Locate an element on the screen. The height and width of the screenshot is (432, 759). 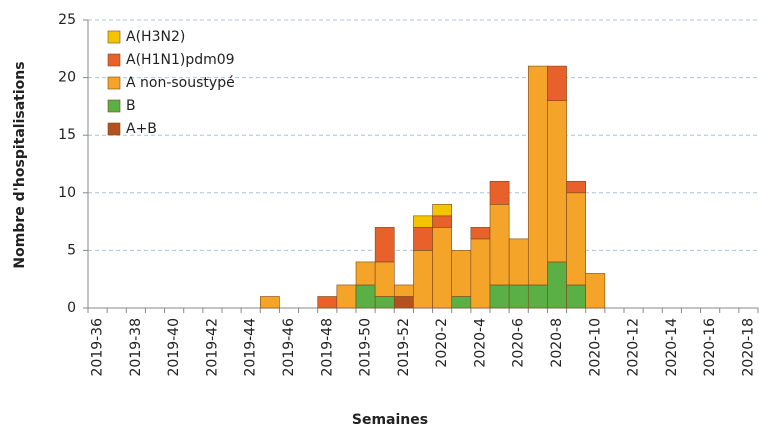
x-tick-label: 2019-46 is located at coordinates (289, 347).